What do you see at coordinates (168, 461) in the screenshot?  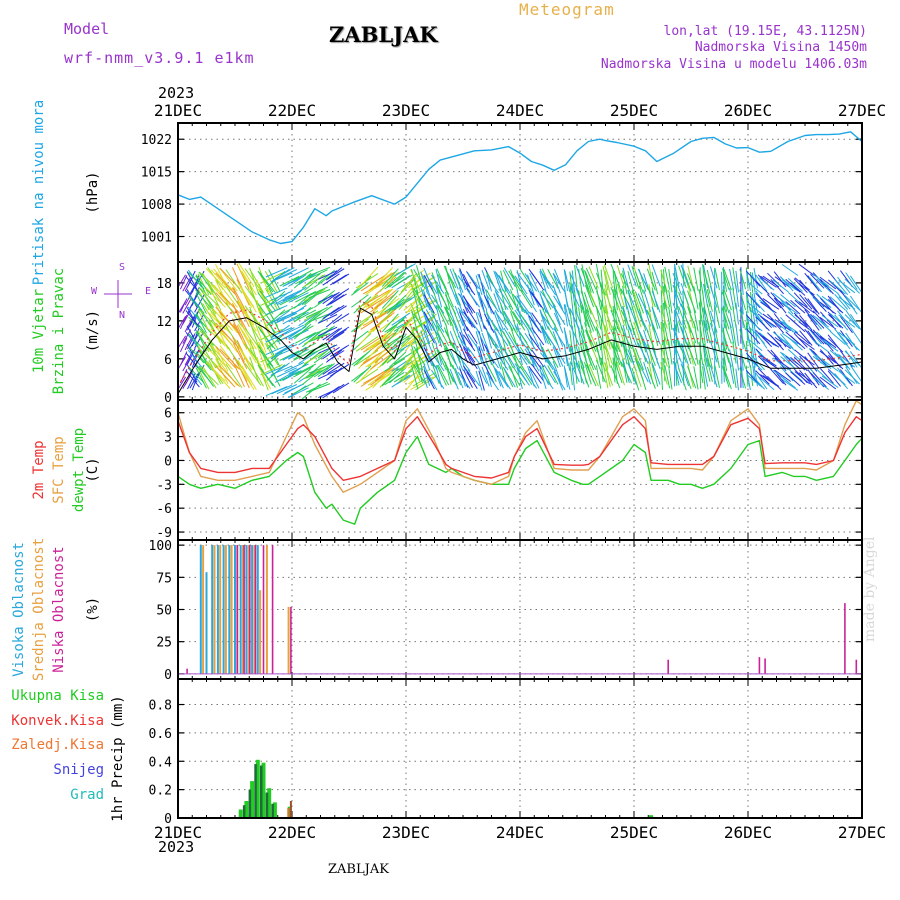 I see `y-tick-label: 0` at bounding box center [168, 461].